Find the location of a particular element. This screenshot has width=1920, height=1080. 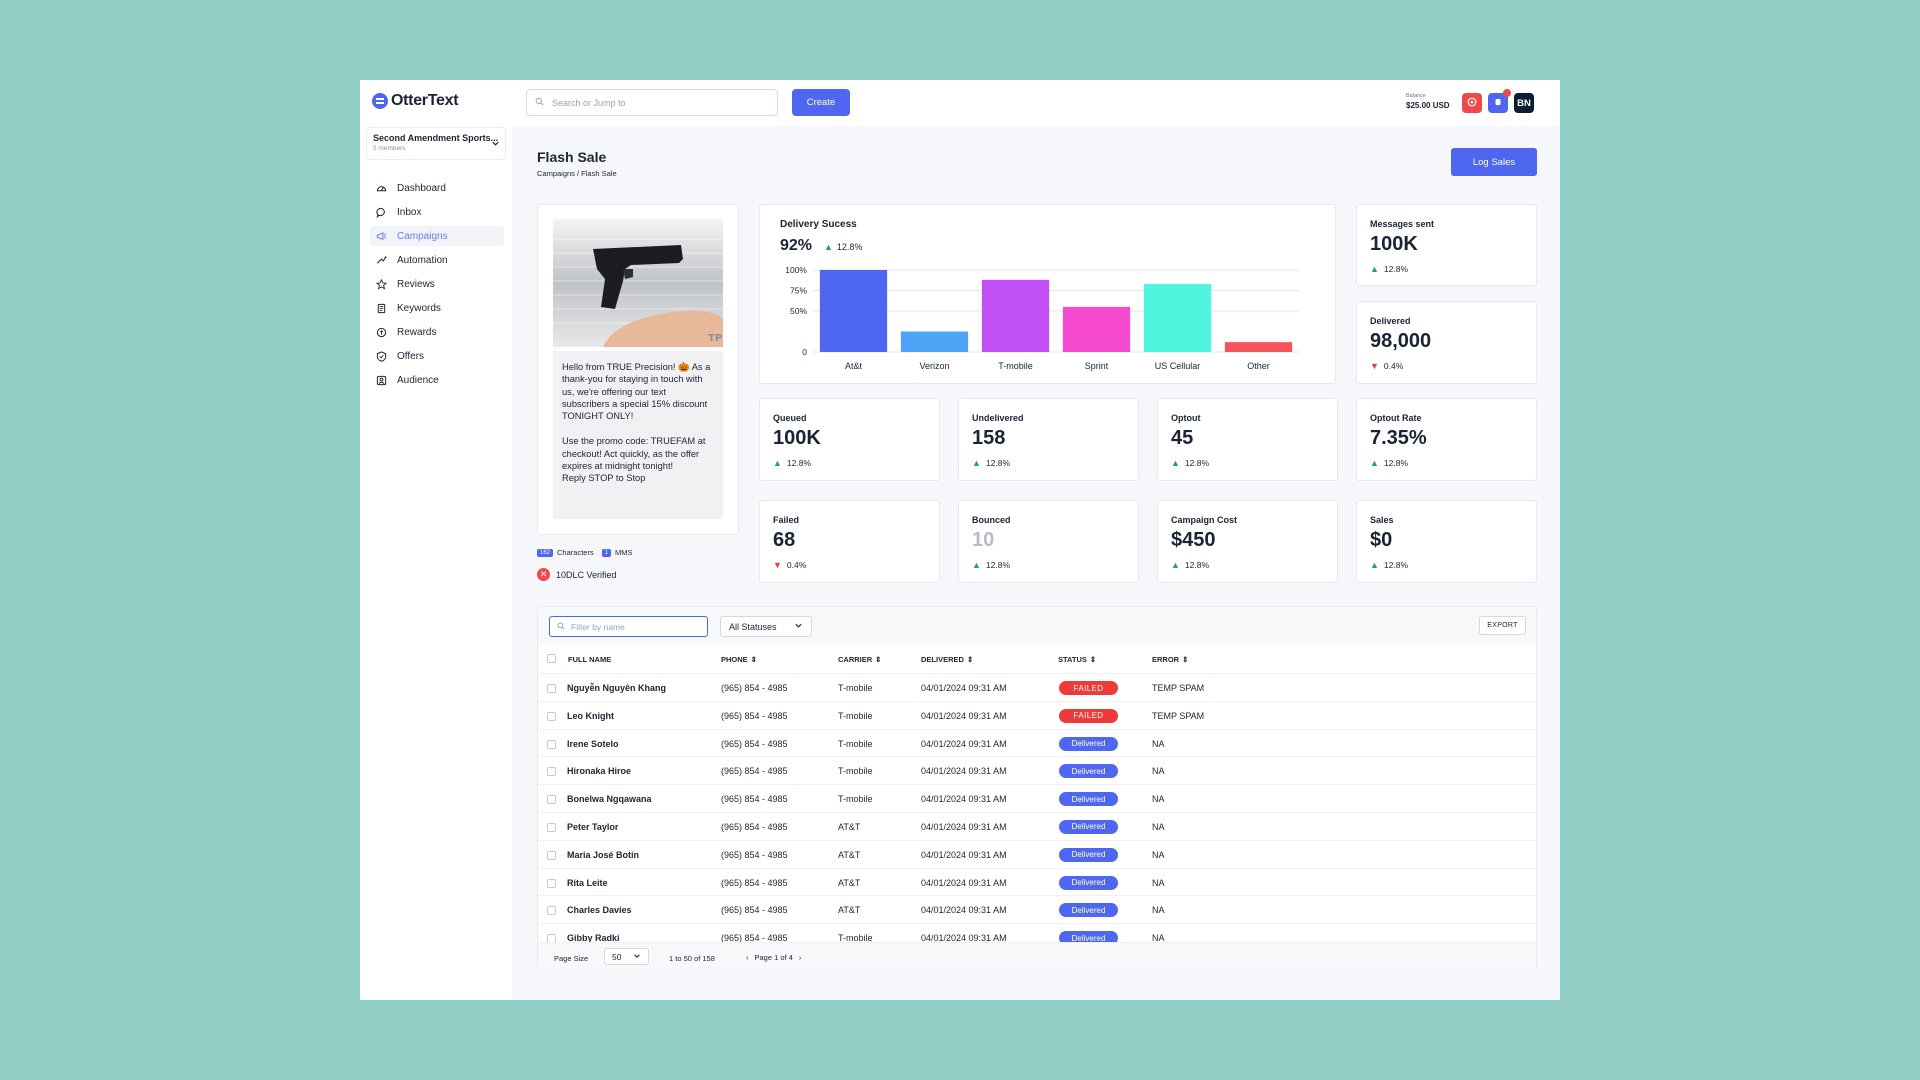

breadcrumb: Campaigns / Flash Sale is located at coordinates (577, 173).